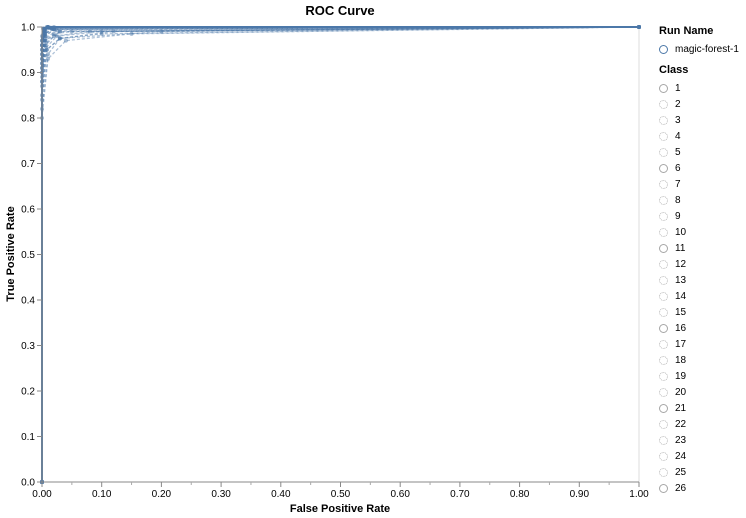 The width and height of the screenshot is (746, 518). Describe the element at coordinates (681, 440) in the screenshot. I see `legend-class-label: 23` at that location.